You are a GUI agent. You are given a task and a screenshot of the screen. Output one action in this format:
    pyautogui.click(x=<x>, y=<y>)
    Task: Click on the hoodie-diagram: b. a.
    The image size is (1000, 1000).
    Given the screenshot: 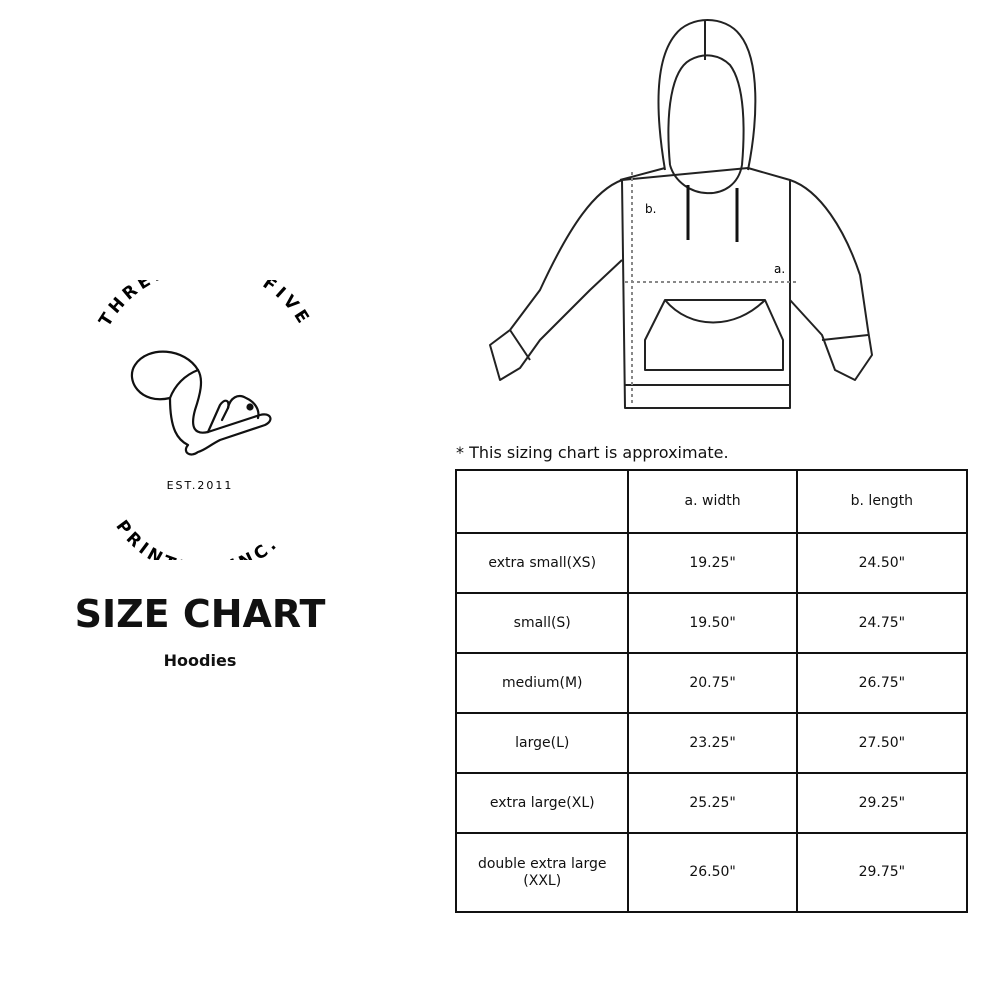 What is the action you would take?
    pyautogui.click(x=681, y=214)
    